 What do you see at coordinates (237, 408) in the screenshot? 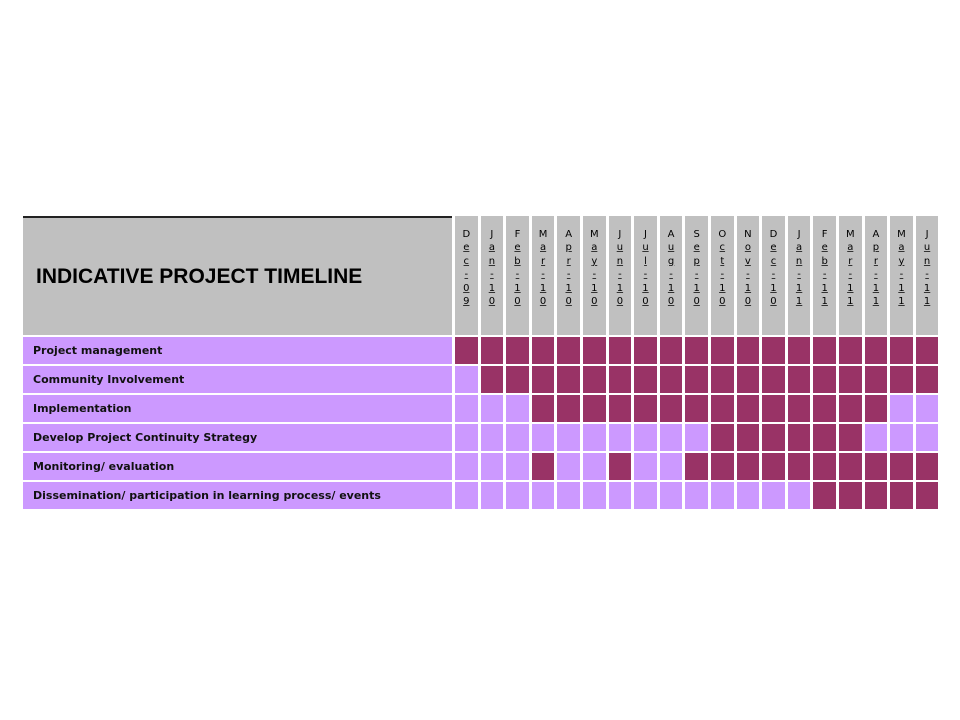
I see `activity-label: Implementation` at bounding box center [237, 408].